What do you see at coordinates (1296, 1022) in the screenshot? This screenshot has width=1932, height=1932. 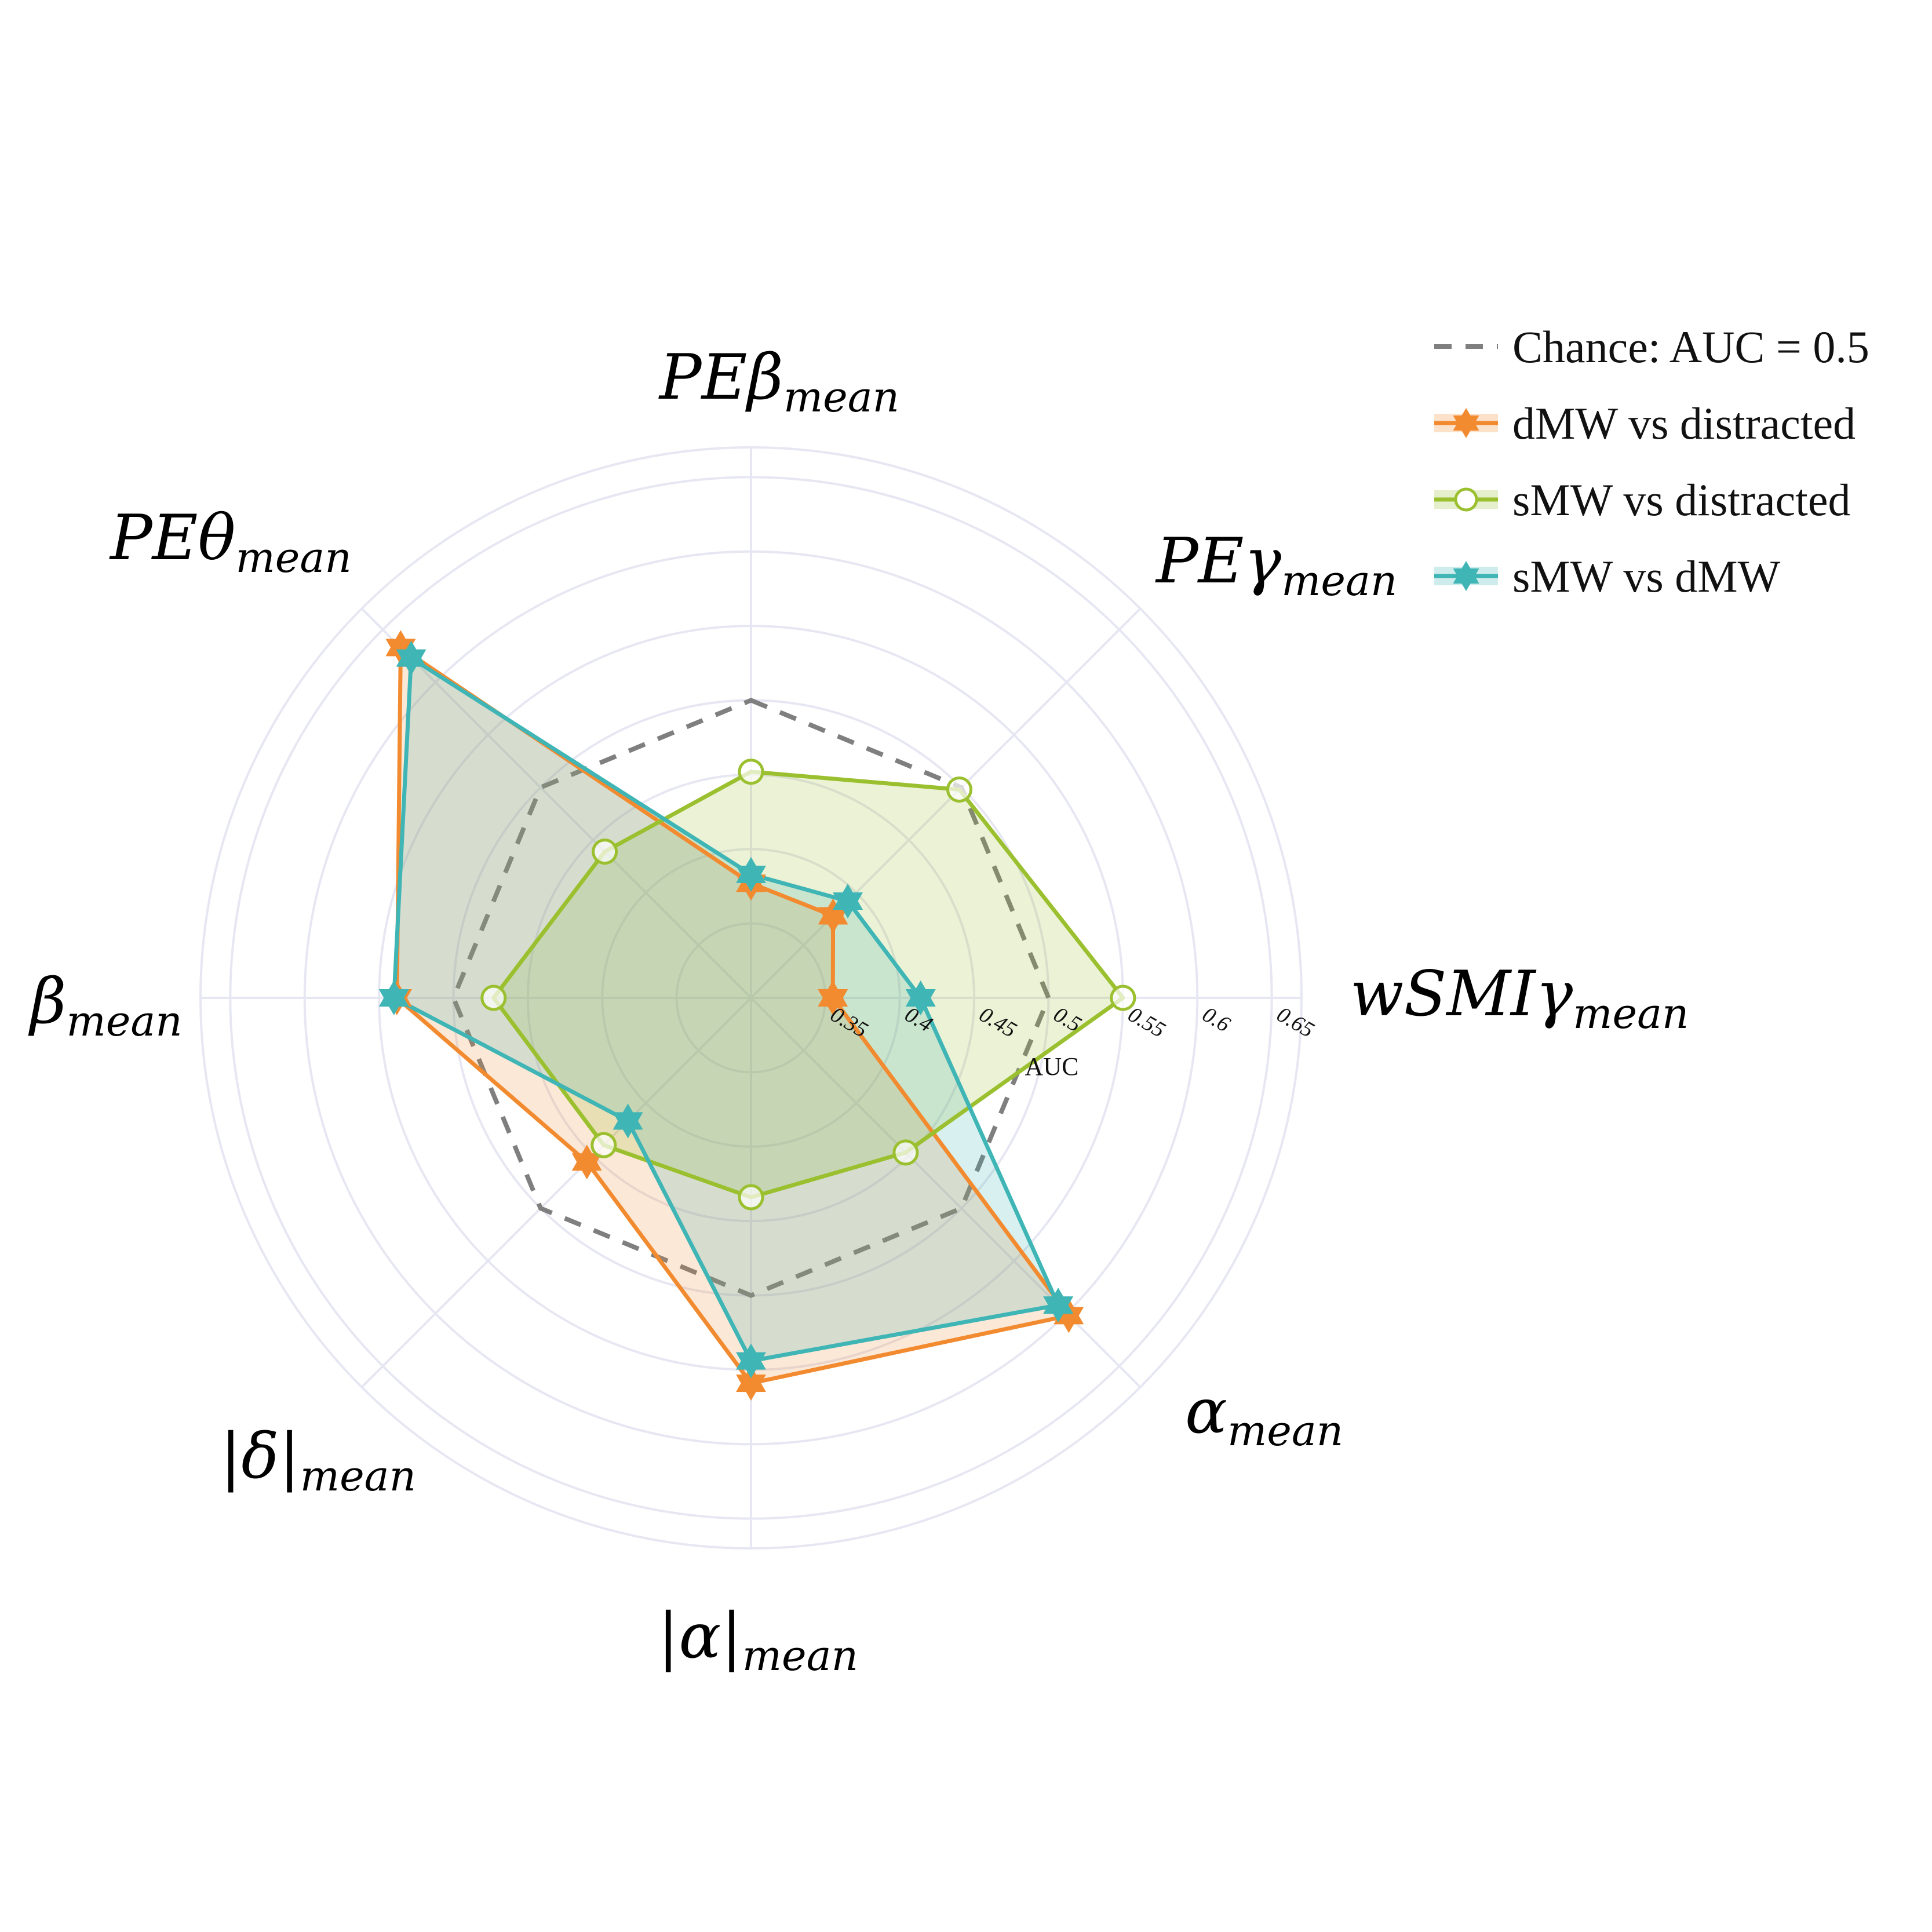 I see `tick-label-6: 0.65` at bounding box center [1296, 1022].